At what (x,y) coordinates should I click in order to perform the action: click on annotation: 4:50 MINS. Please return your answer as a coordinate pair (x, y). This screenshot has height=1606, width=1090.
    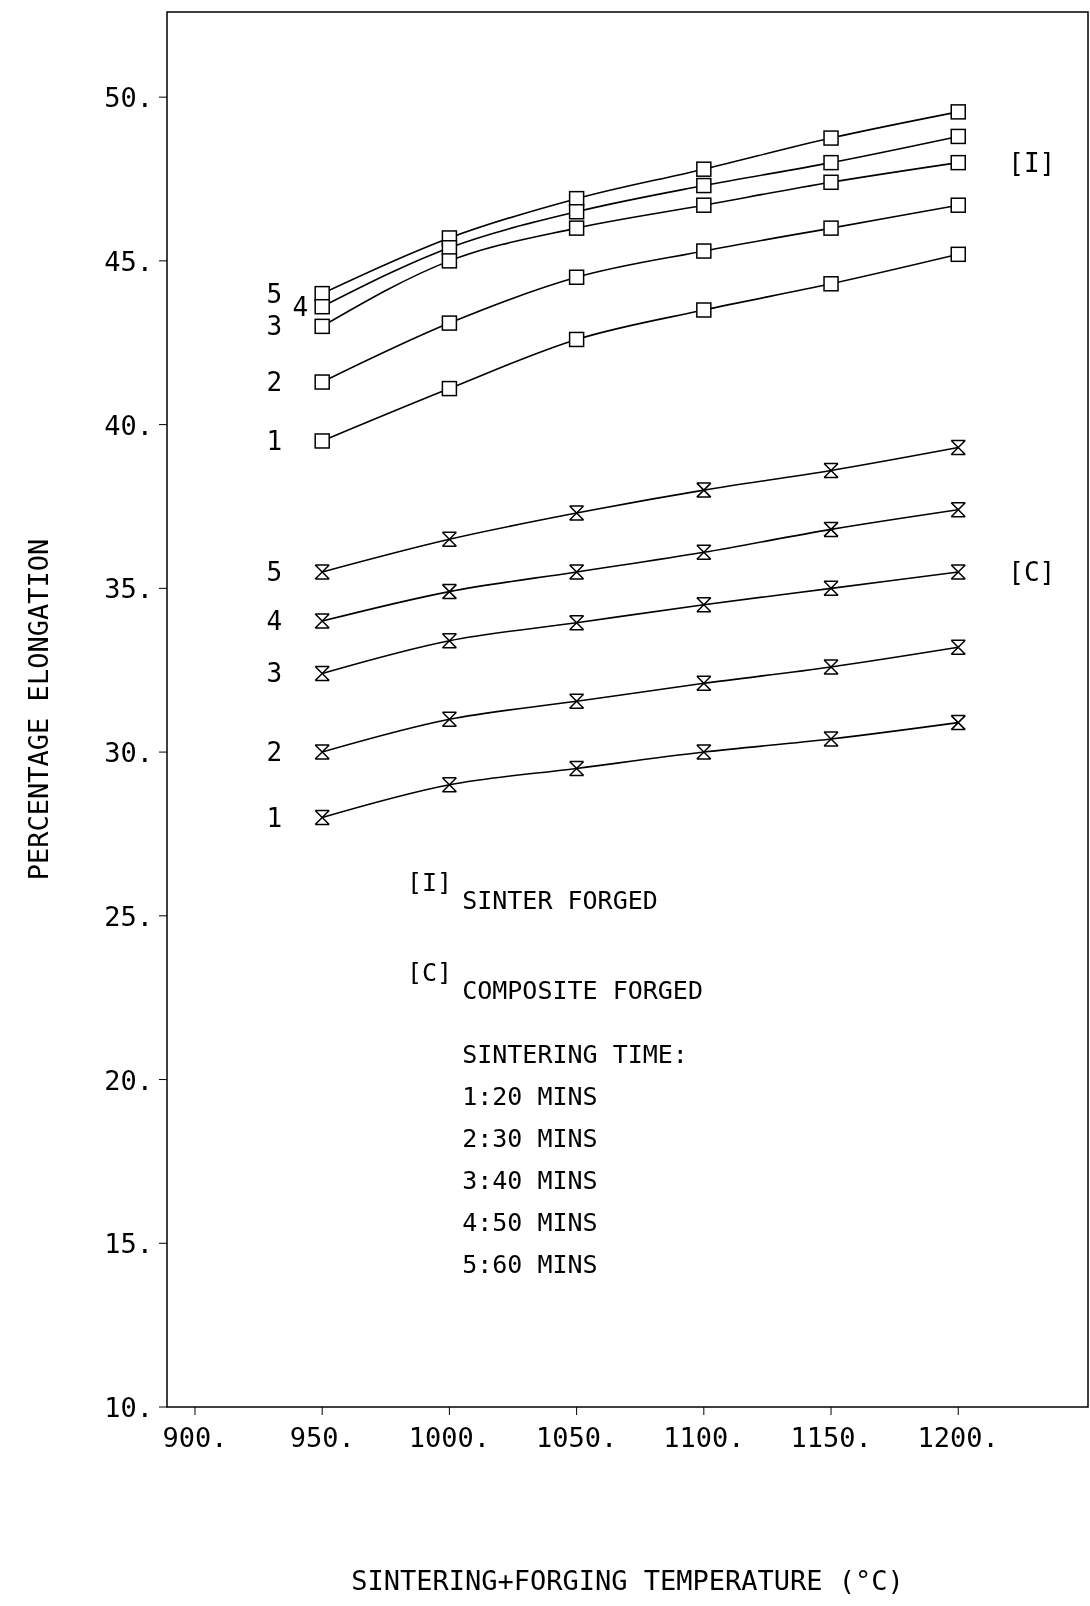
    Looking at the image, I should click on (530, 1223).